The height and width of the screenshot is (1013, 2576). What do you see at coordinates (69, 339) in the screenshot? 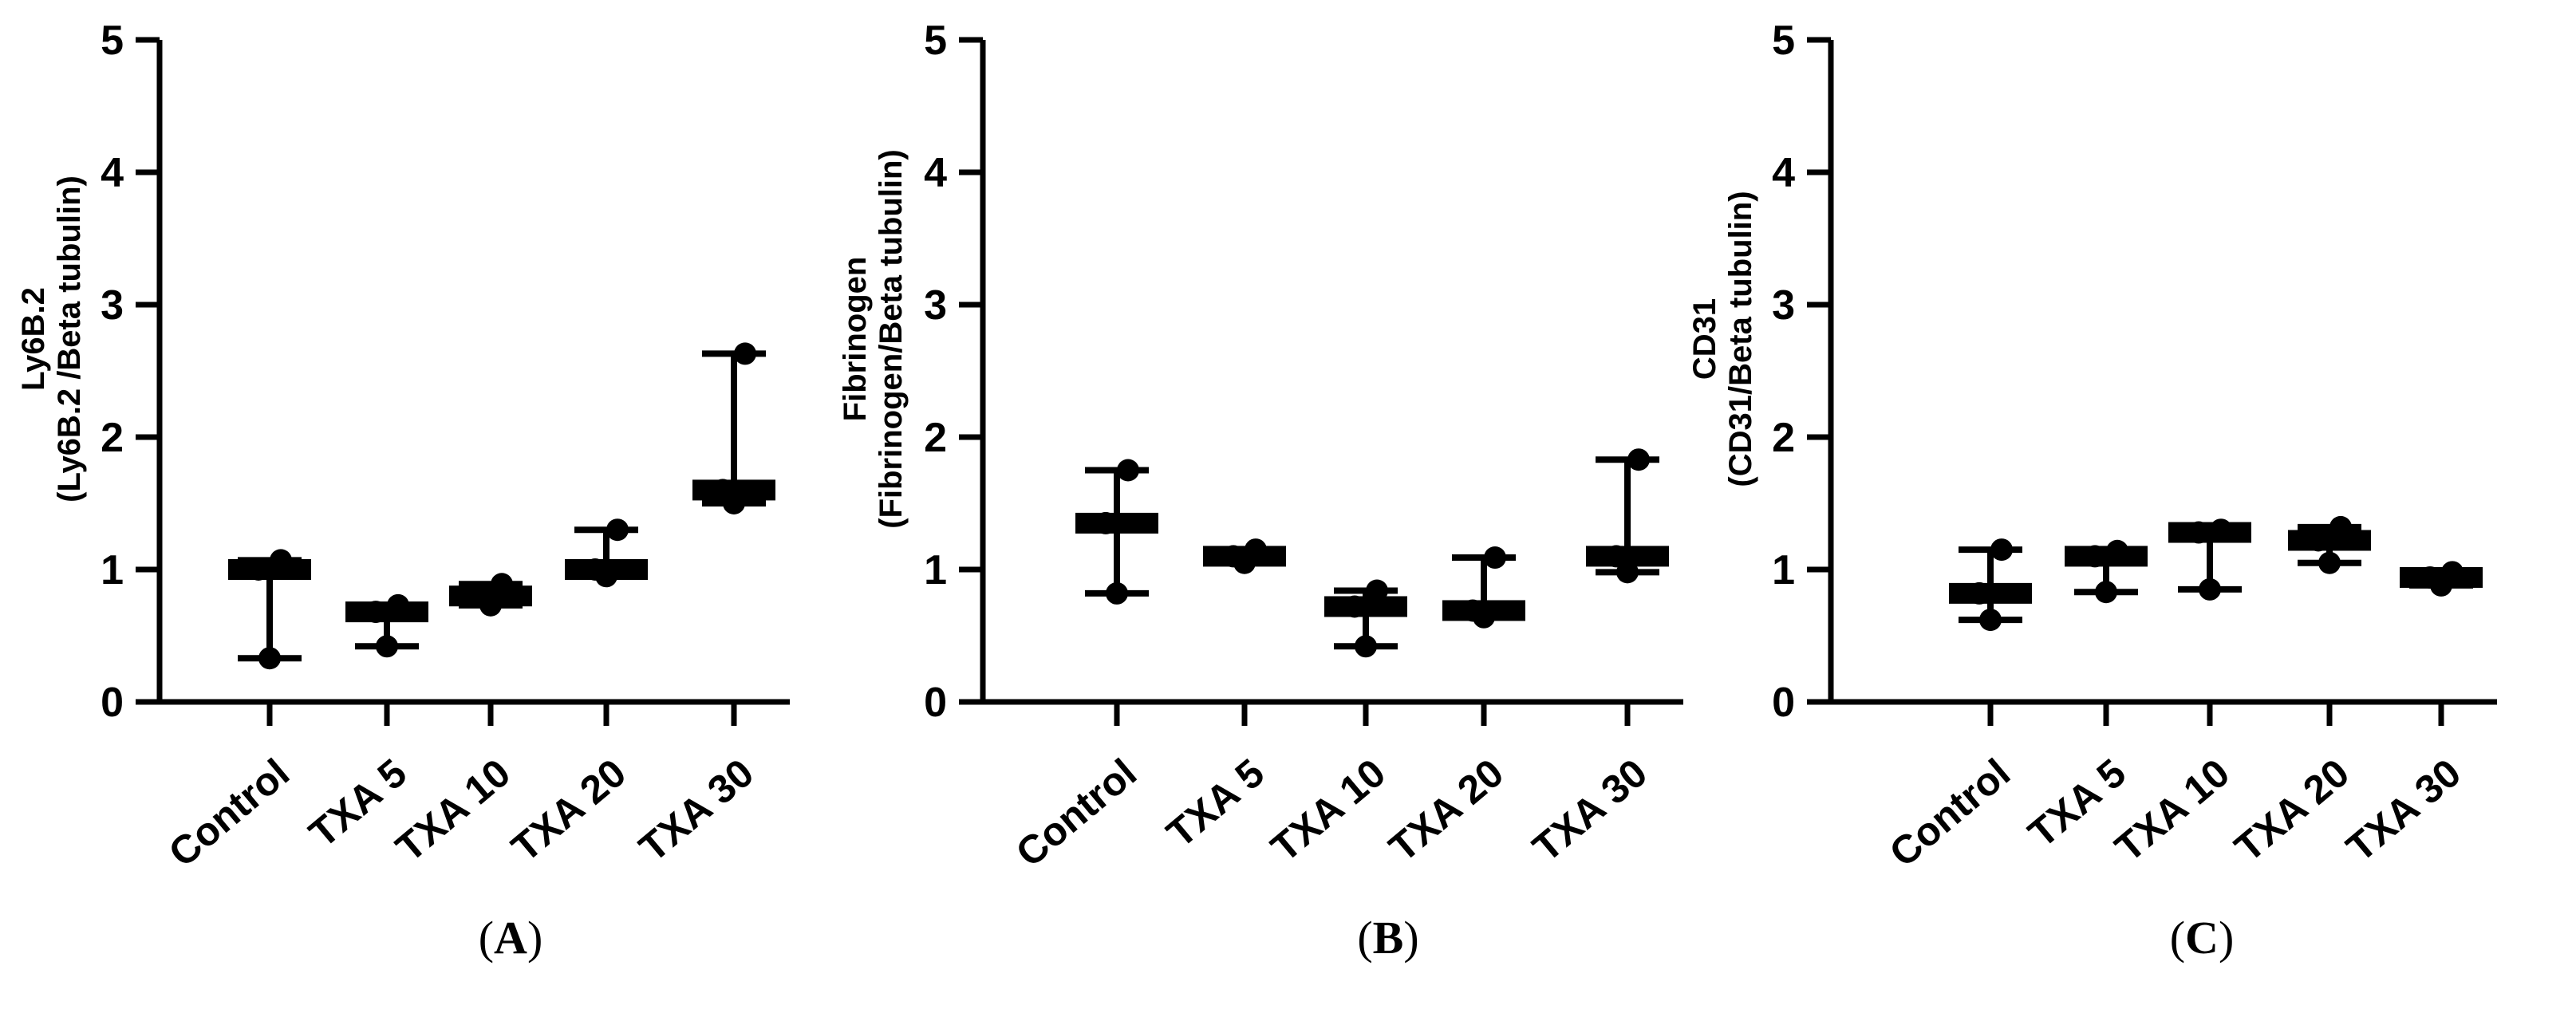
I see `y-axis-subtitle: (Ly6B.2 /Beta tubulin)` at bounding box center [69, 339].